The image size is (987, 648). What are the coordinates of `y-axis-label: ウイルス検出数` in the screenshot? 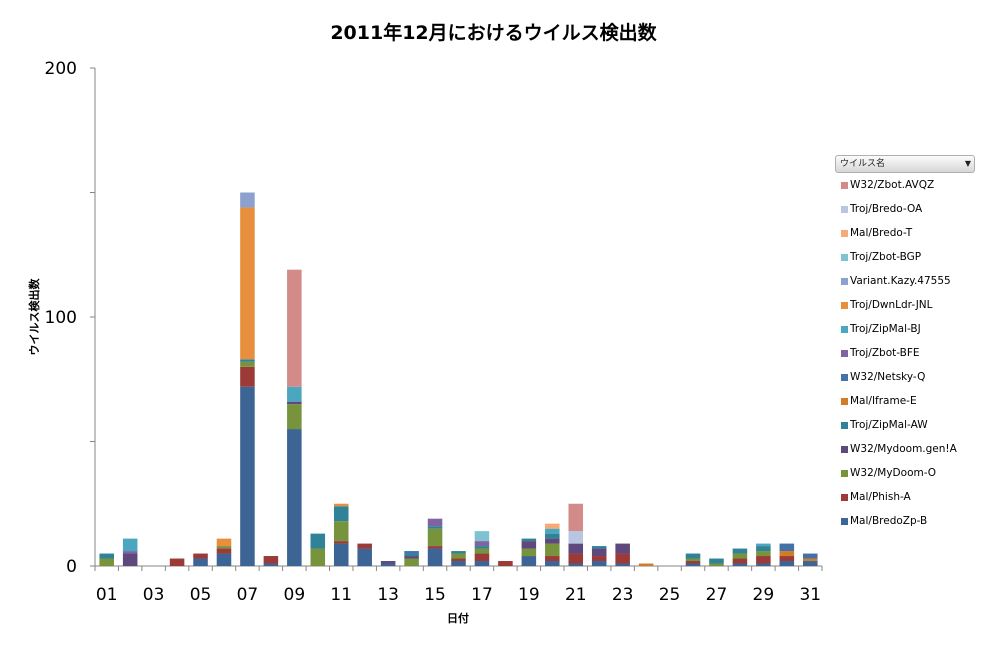 It's located at (34, 317).